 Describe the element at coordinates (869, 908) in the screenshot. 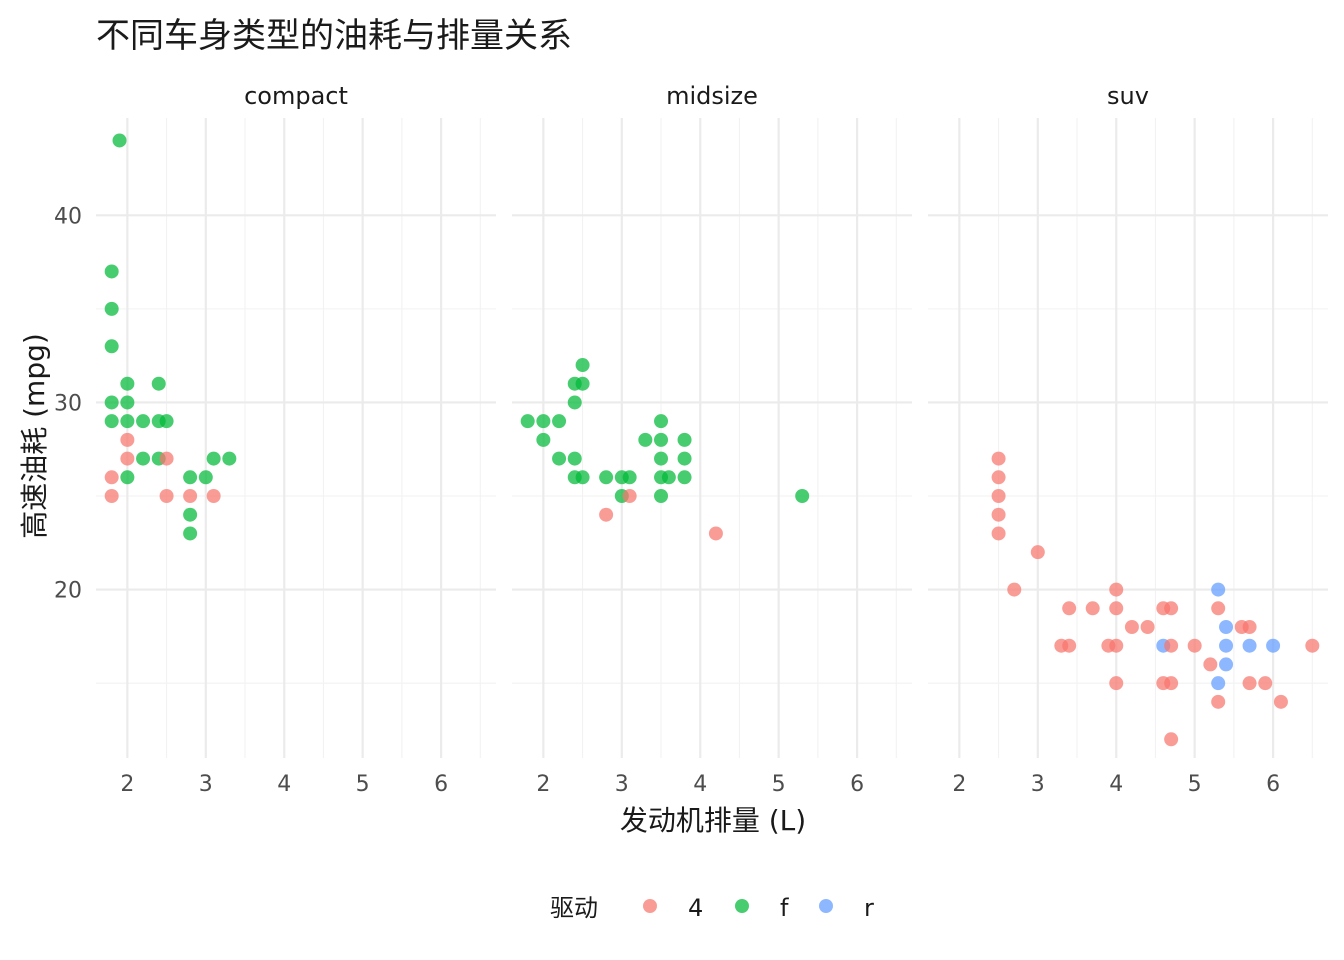

I see `legend-label: r` at that location.